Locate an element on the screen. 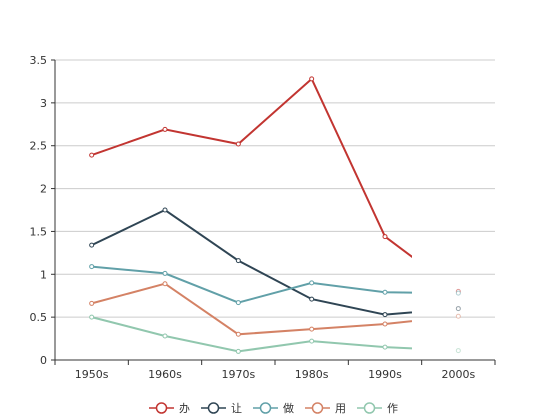 The height and width of the screenshot is (420, 550). legend-item: 做 is located at coordinates (273, 408).